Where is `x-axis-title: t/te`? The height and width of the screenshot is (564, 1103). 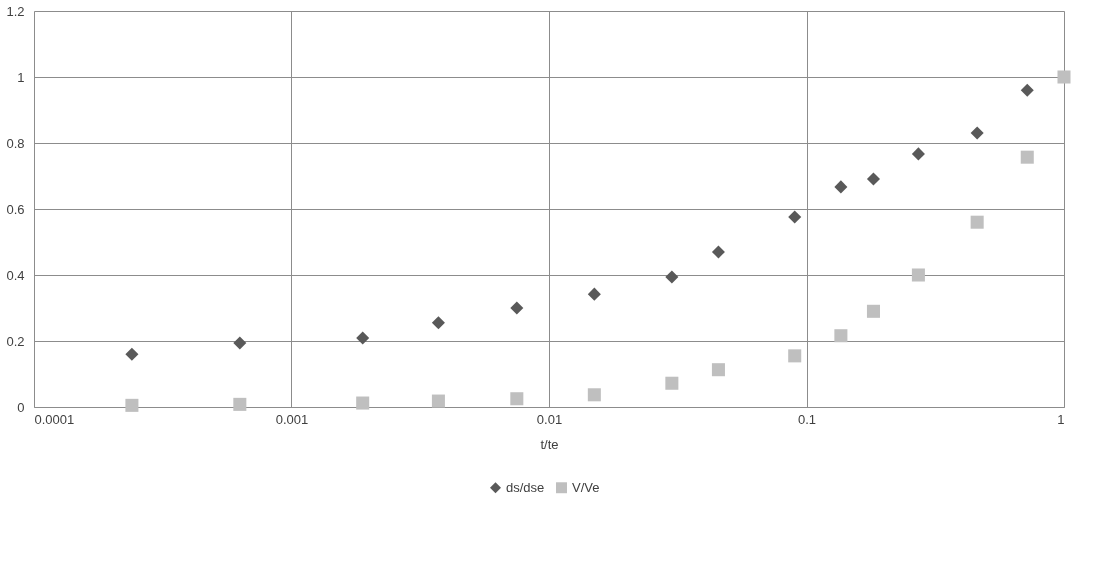
x-axis-title: t/te is located at coordinates (549, 444).